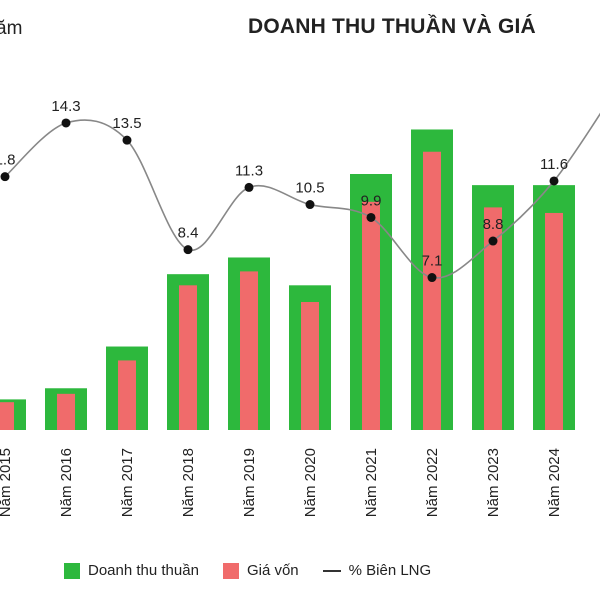  I want to click on legend-item-revenue: Doanh thu thuần, so click(131, 570).